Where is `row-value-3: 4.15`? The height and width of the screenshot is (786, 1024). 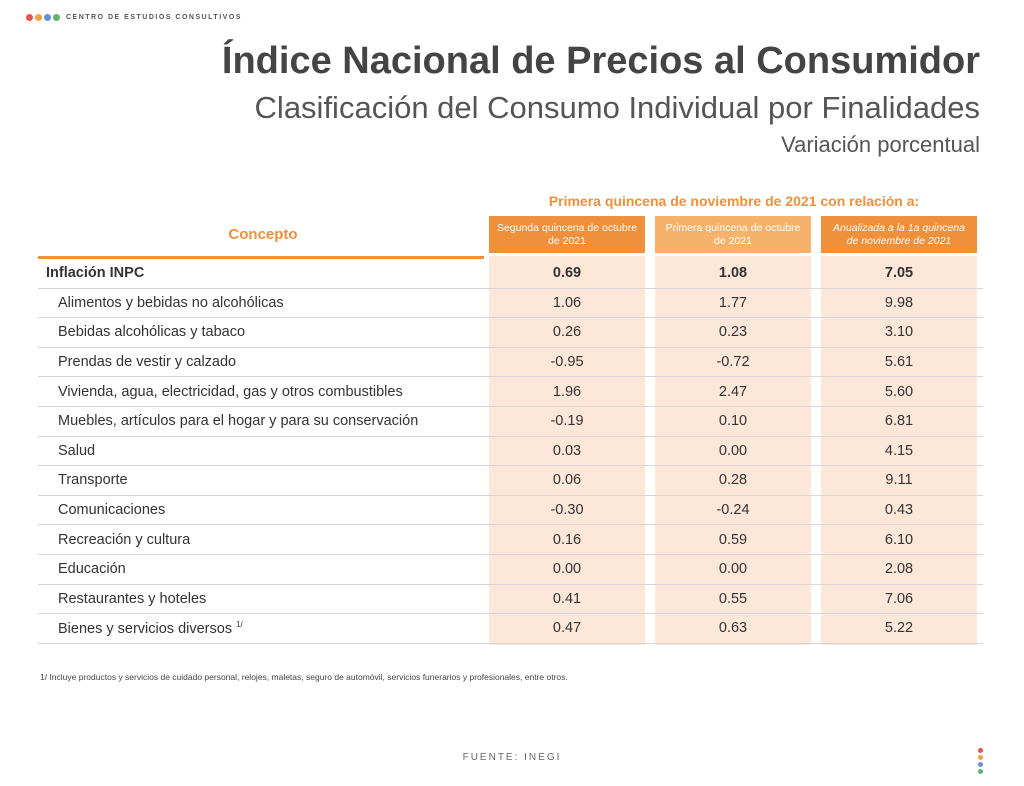 row-value-3: 4.15 is located at coordinates (899, 450).